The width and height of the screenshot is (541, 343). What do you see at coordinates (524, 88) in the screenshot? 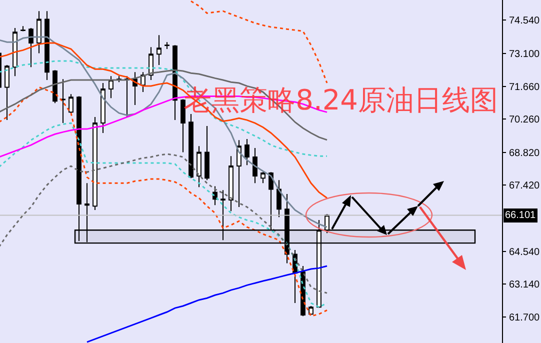
I see `y-tick-label: 71.660` at bounding box center [524, 88].